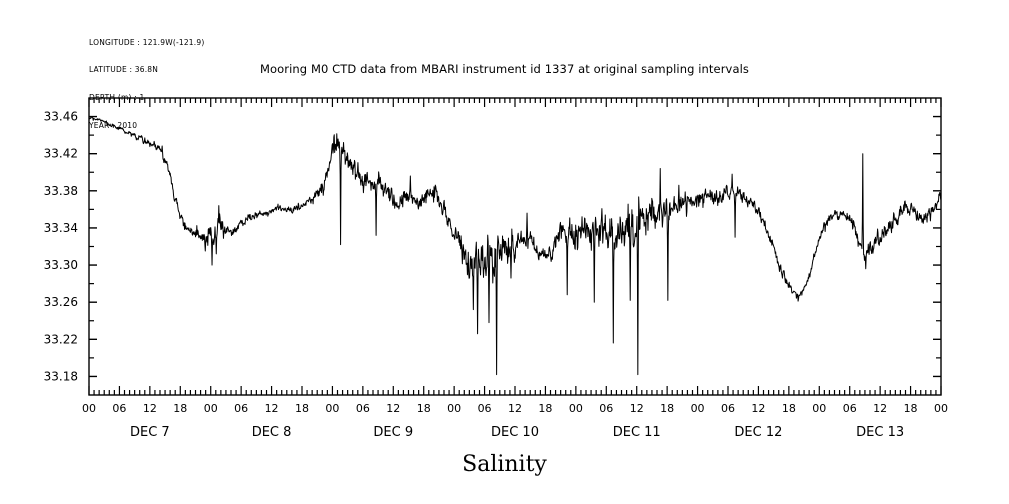 This screenshot has height=504, width=1009. What do you see at coordinates (61, 265) in the screenshot?
I see `svg-text: 33.30` at bounding box center [61, 265].